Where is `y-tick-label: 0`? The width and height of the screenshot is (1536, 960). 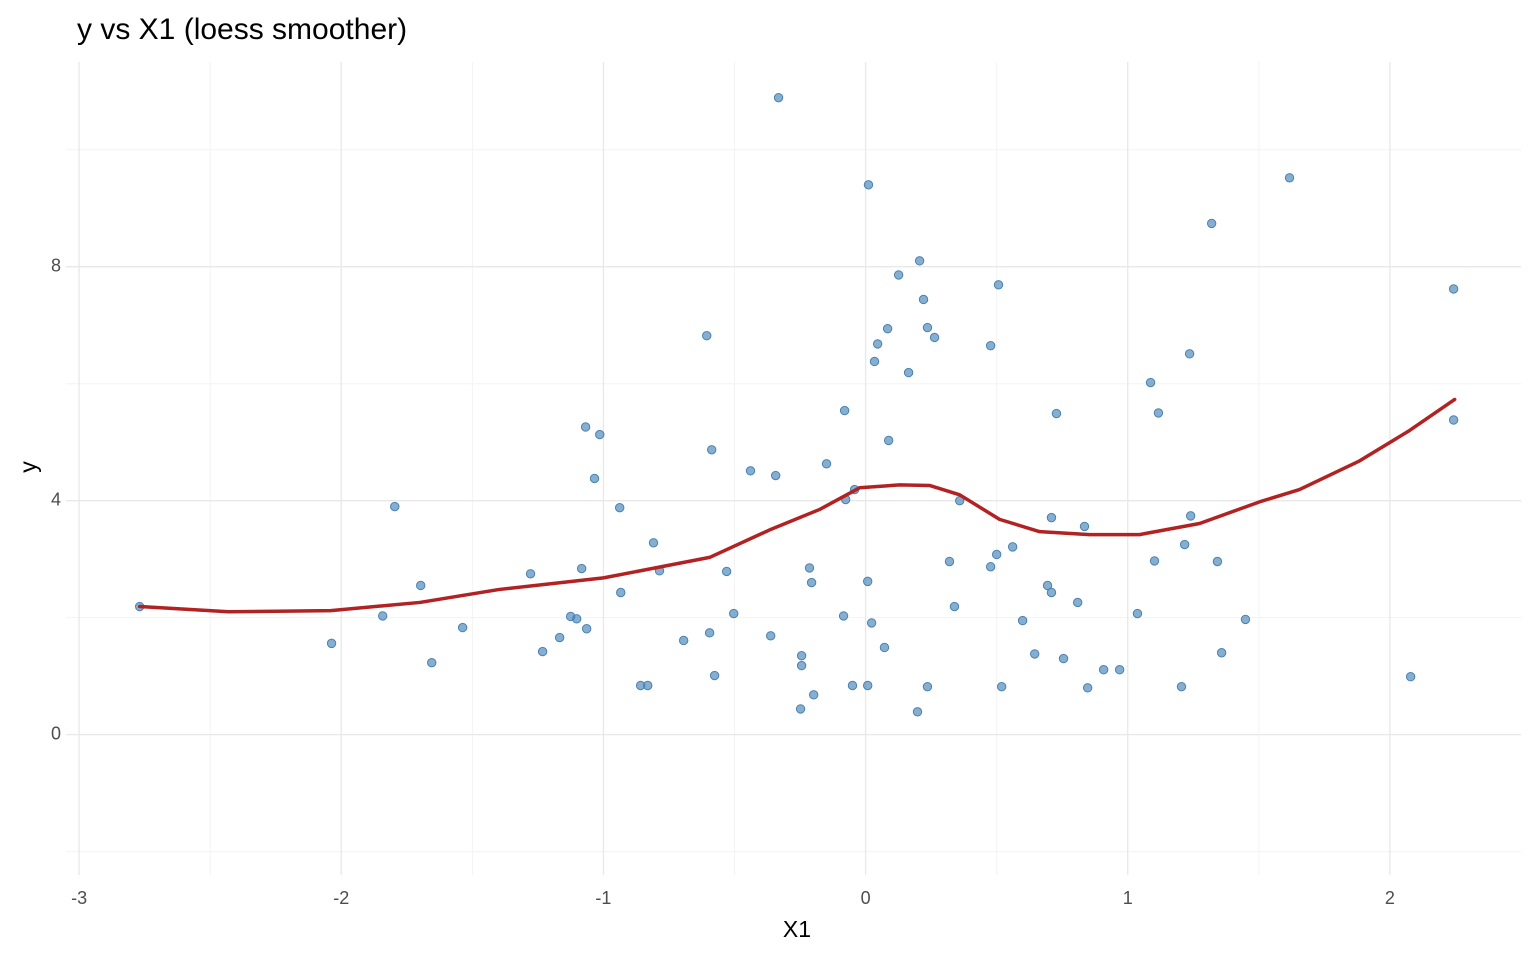
y-tick-label: 0 is located at coordinates (56, 733).